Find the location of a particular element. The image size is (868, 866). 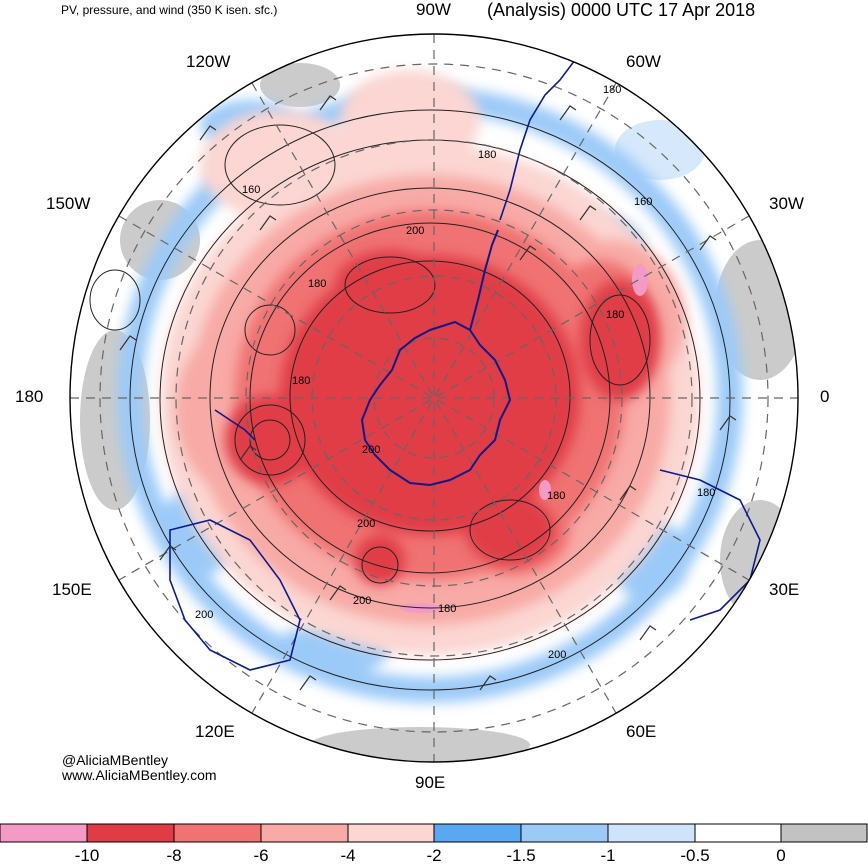

lon-label-120e: 120E is located at coordinates (215, 731).